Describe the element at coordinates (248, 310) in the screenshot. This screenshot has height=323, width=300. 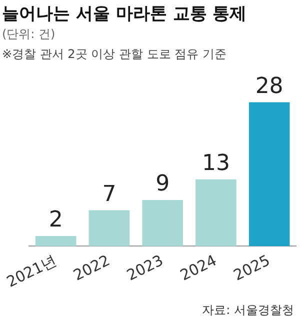
I see `text: 자료: 서울경찰청` at that location.